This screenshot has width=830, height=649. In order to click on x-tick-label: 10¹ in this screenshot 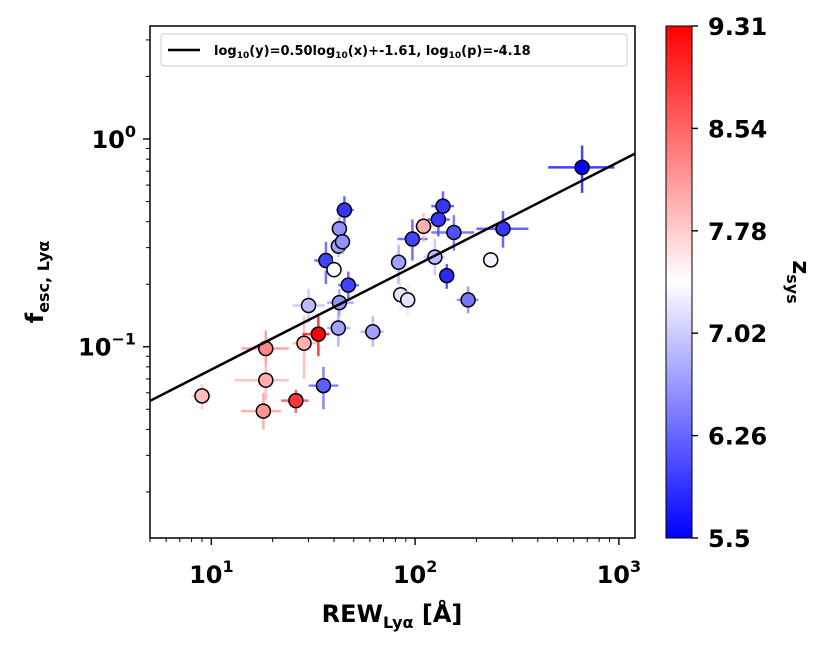, I will do `click(211, 573)`.